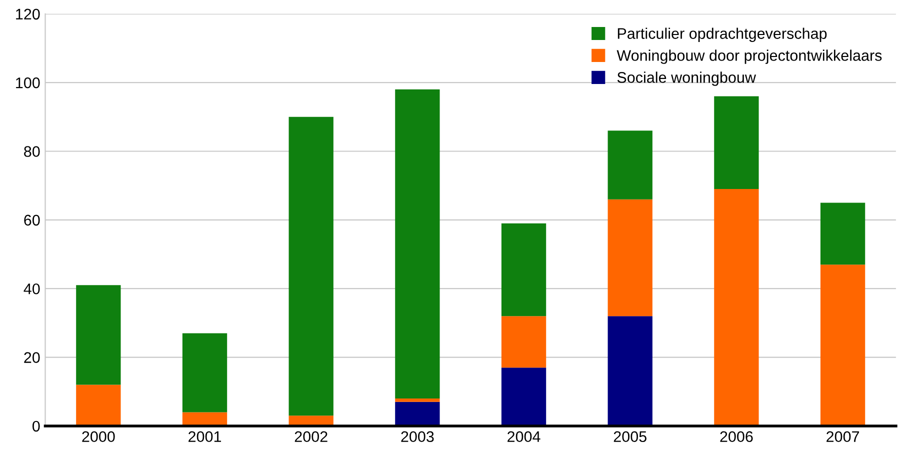  Describe the element at coordinates (28, 14) in the screenshot. I see `y-tick-label: 120` at that location.